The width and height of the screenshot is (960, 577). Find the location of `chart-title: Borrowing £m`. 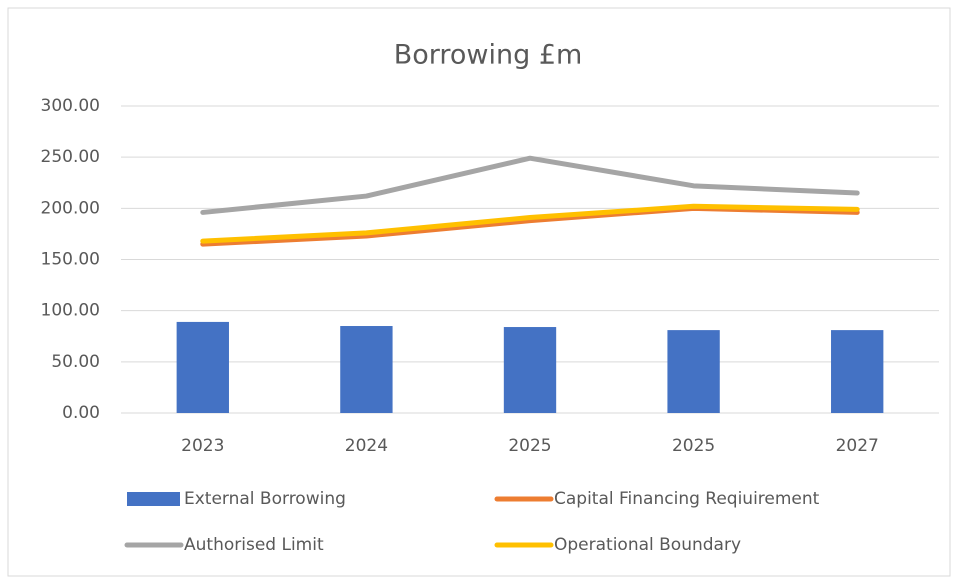

chart-title: Borrowing £m is located at coordinates (488, 55).